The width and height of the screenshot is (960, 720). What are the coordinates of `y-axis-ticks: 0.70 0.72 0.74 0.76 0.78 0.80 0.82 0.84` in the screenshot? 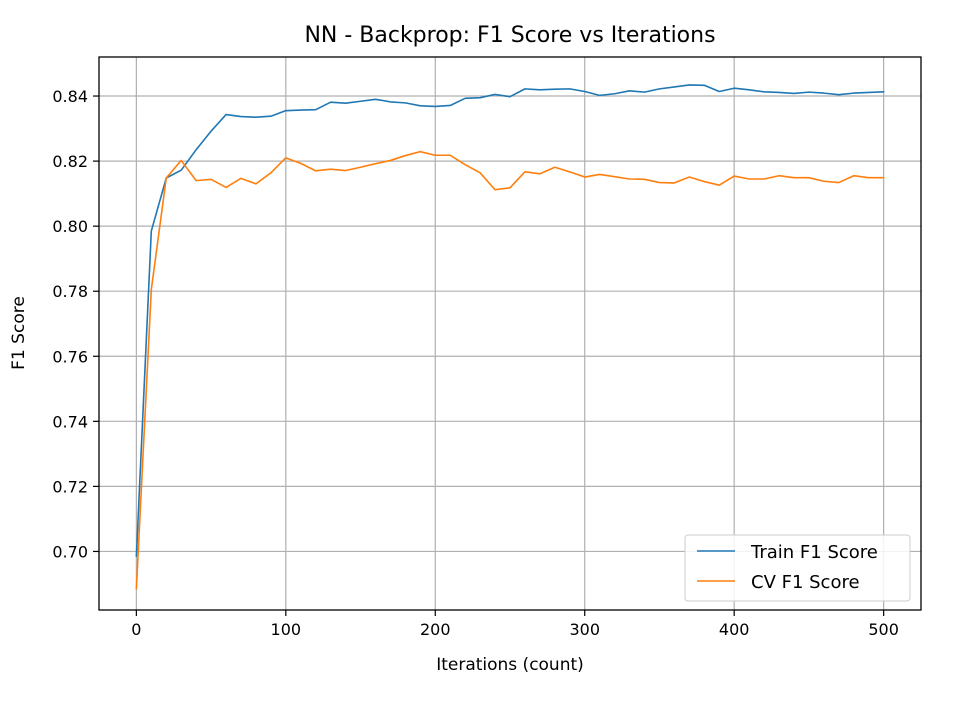 It's located at (75, 324).